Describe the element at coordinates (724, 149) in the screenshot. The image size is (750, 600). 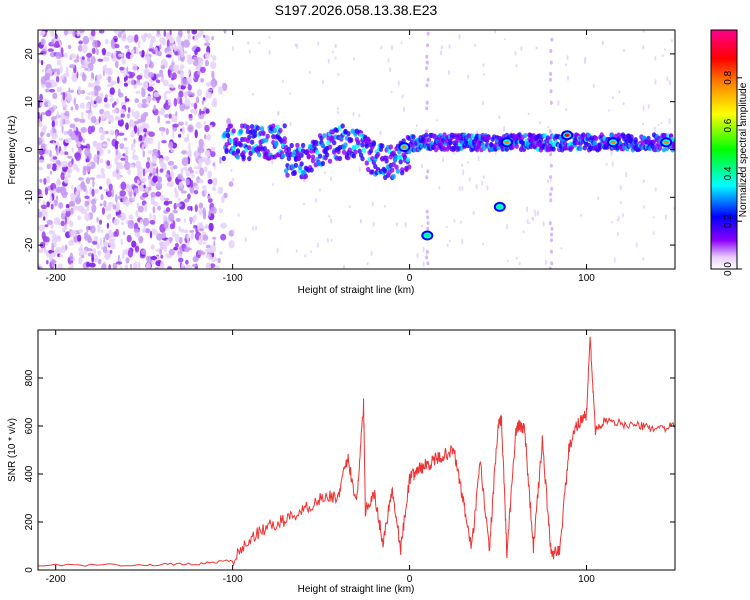
I see `colorbar-gradient` at that location.